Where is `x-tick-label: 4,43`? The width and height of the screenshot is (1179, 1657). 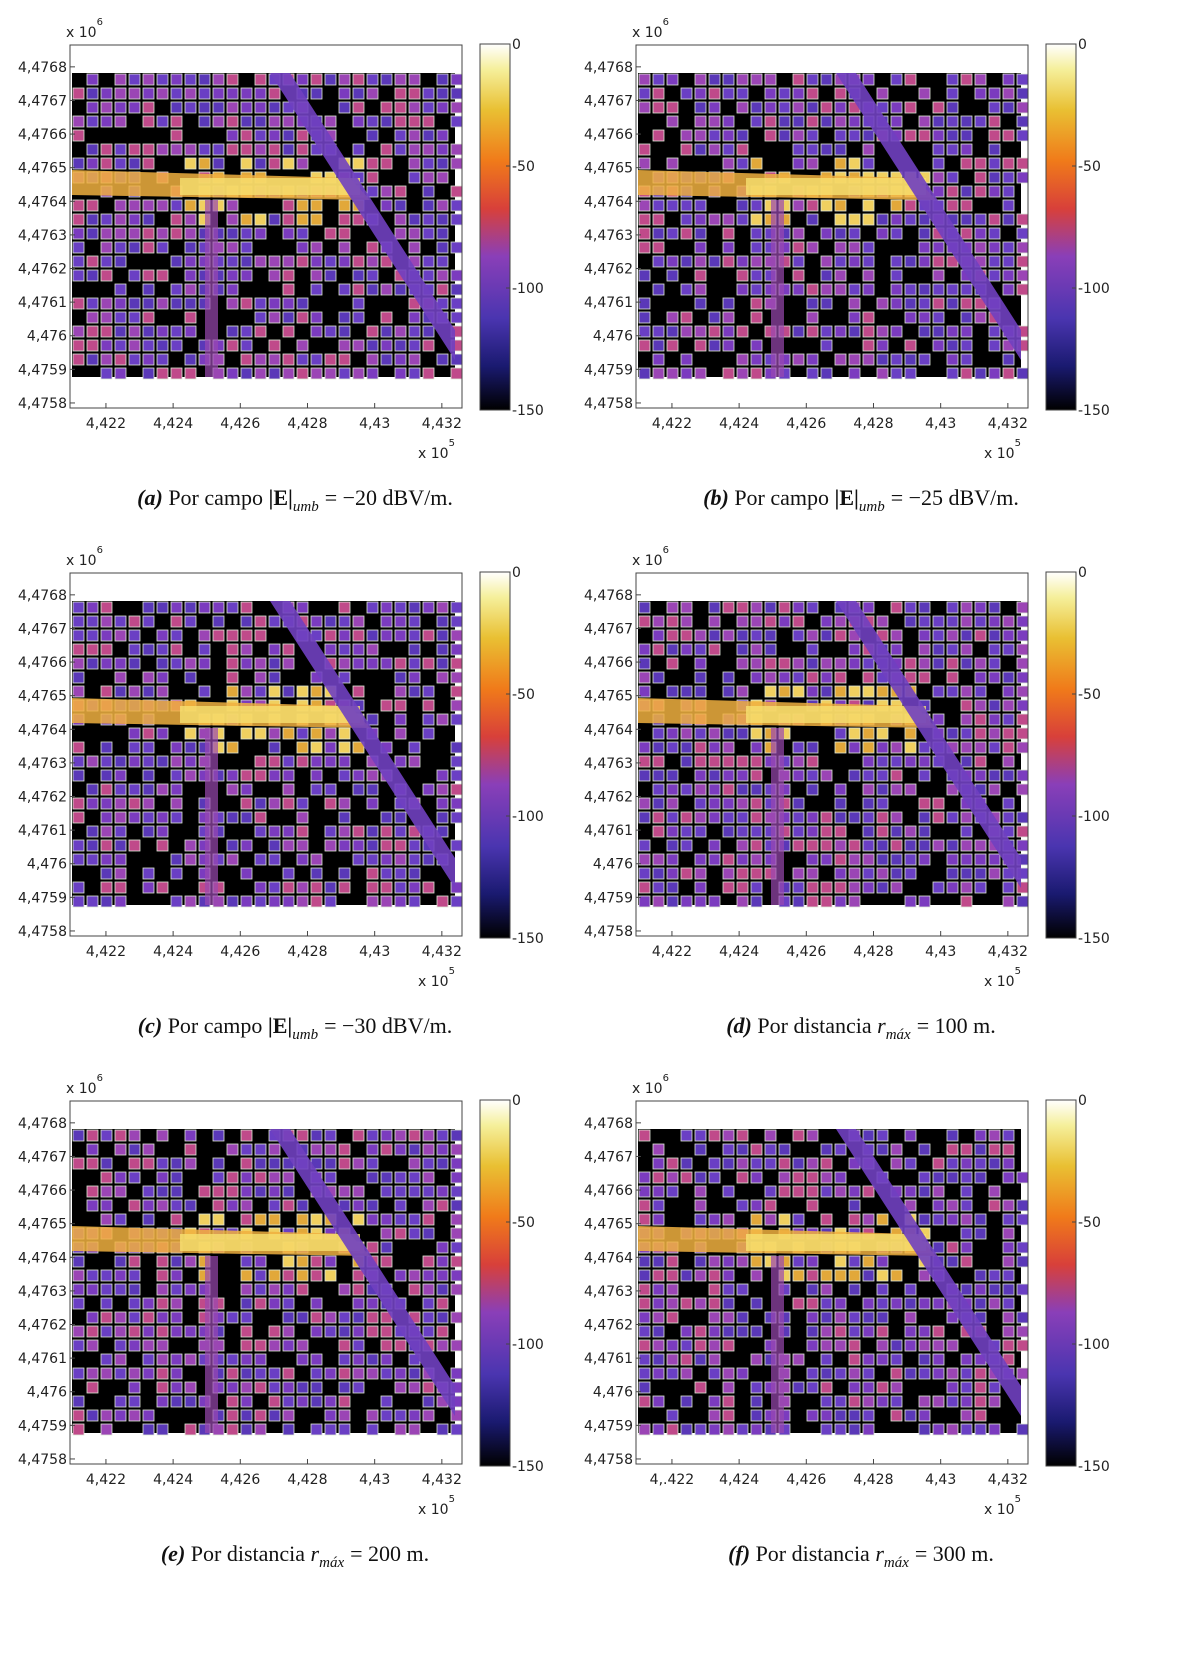 x-tick-label: 4,43 is located at coordinates (940, 424).